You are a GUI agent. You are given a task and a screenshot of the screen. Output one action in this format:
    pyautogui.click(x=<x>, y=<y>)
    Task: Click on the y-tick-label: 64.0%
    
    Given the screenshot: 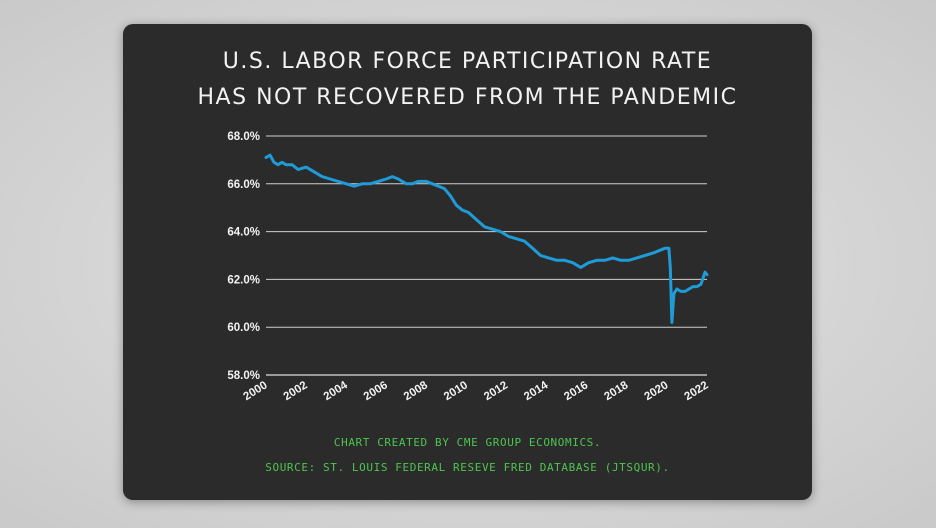 What is the action you would take?
    pyautogui.click(x=243, y=233)
    